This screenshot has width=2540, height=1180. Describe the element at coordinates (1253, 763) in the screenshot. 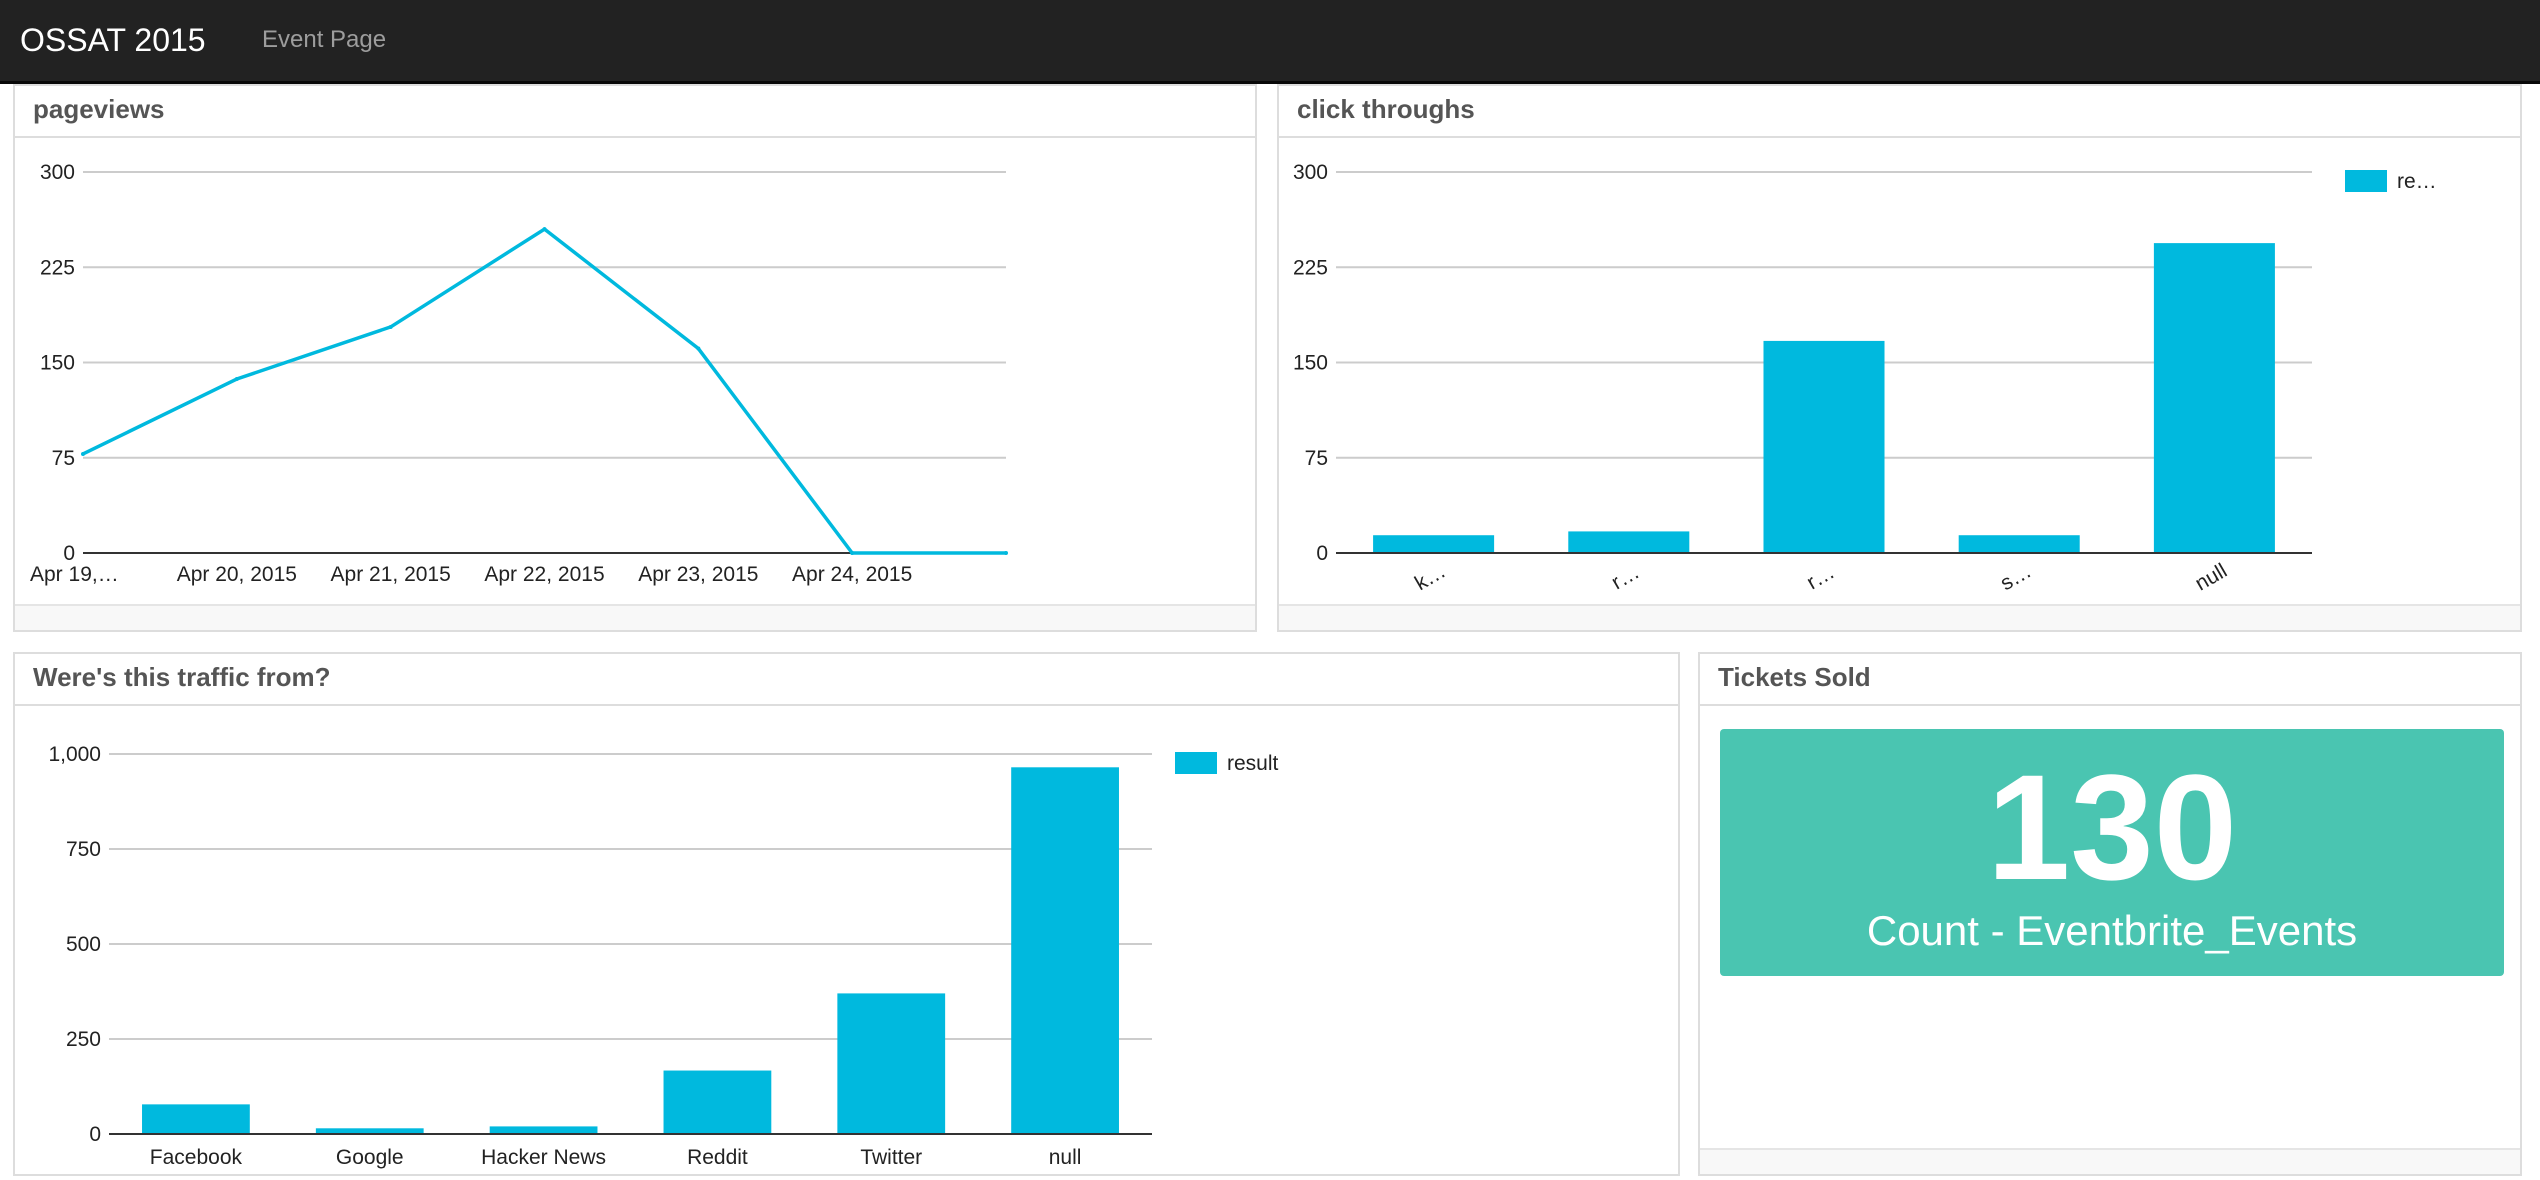

I see `legend-label: result` at that location.